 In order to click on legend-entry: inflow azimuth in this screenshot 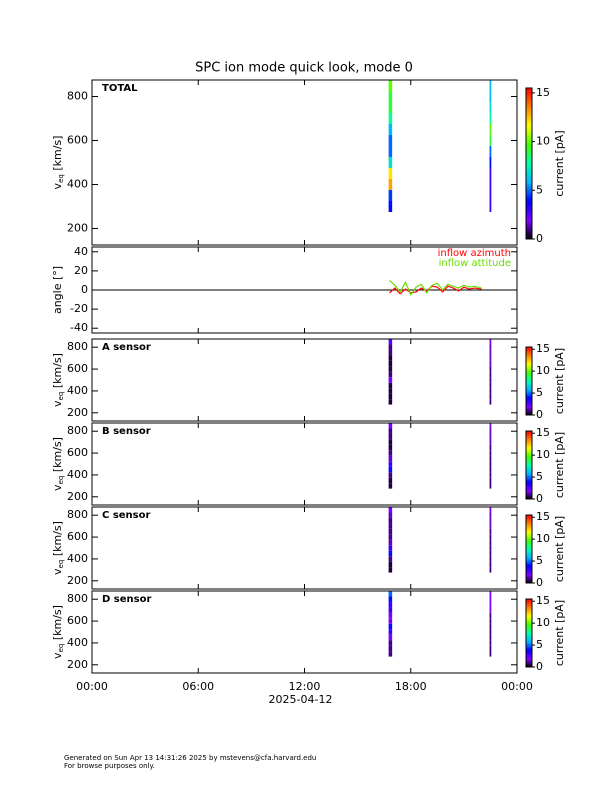, I will do `click(474, 253)`.